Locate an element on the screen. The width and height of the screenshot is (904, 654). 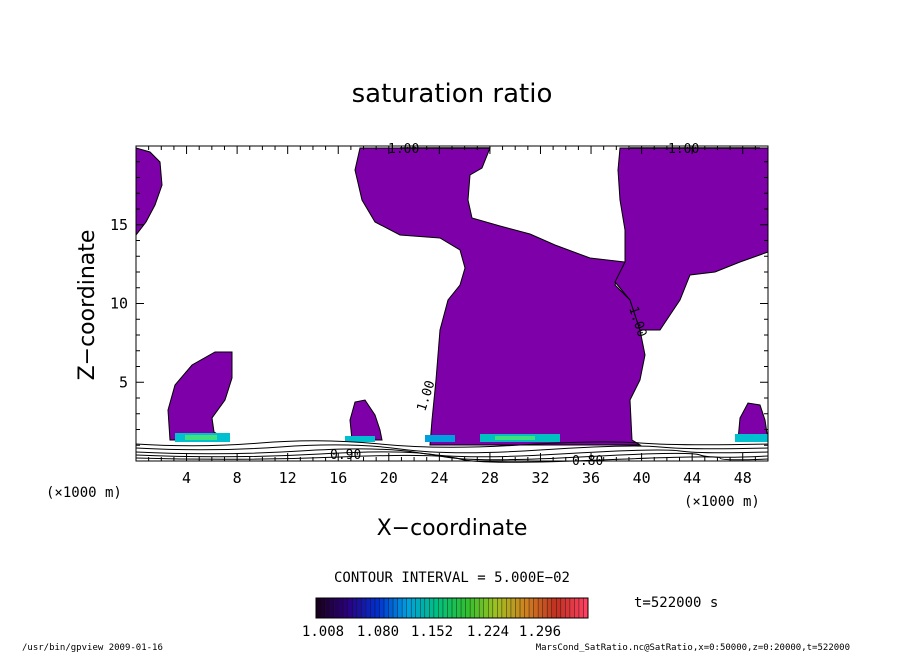
colorbar-tick-label: 1.296 is located at coordinates (540, 632).